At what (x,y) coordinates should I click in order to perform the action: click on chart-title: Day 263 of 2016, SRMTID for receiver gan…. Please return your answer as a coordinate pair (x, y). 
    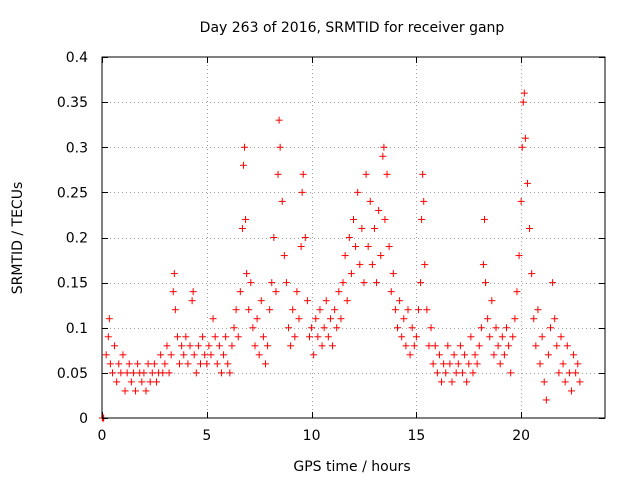
    Looking at the image, I should click on (352, 28).